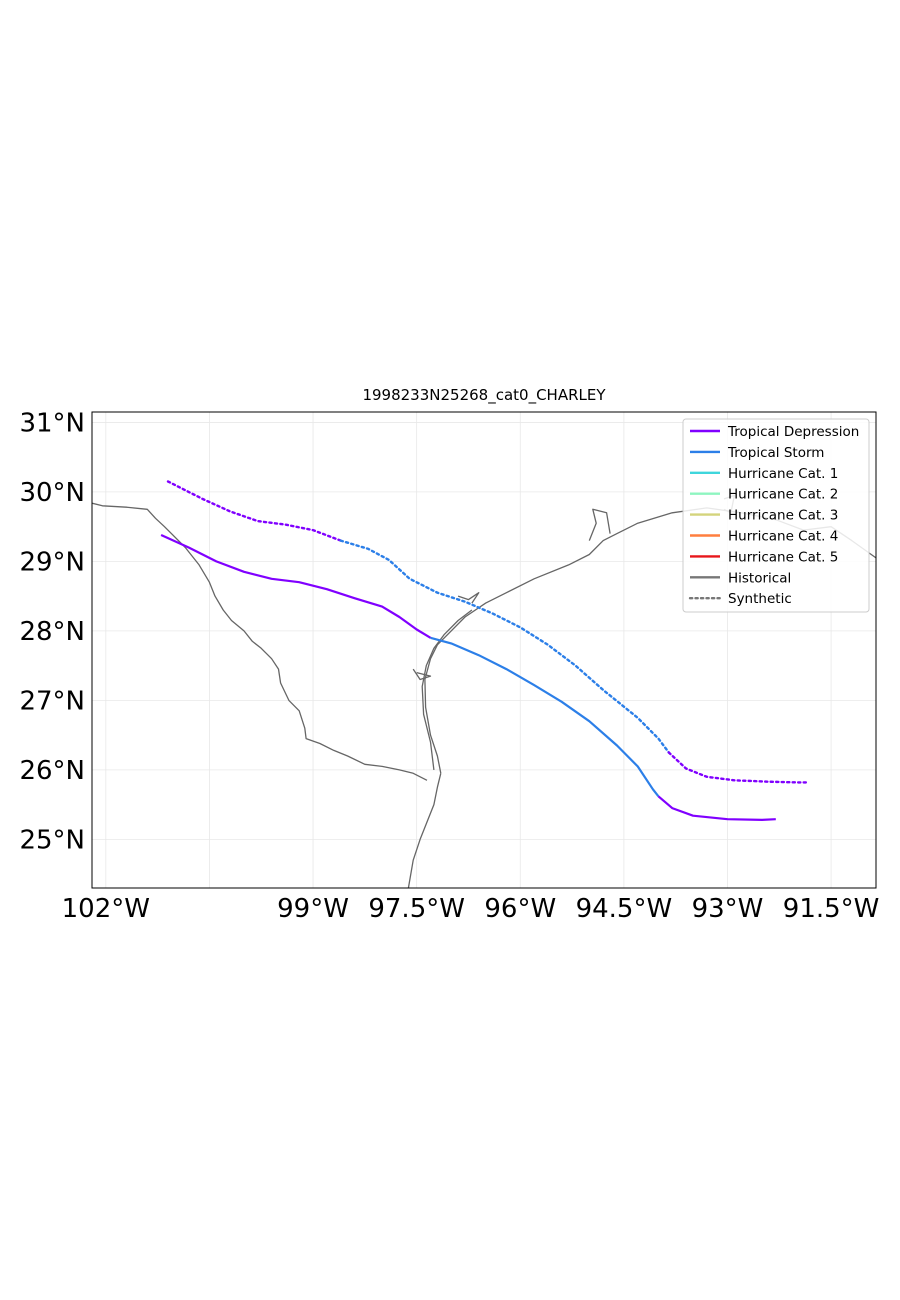 This screenshot has height=1300, width=900. What do you see at coordinates (52, 771) in the screenshot?
I see `lat-tick-label: 26°N` at bounding box center [52, 771].